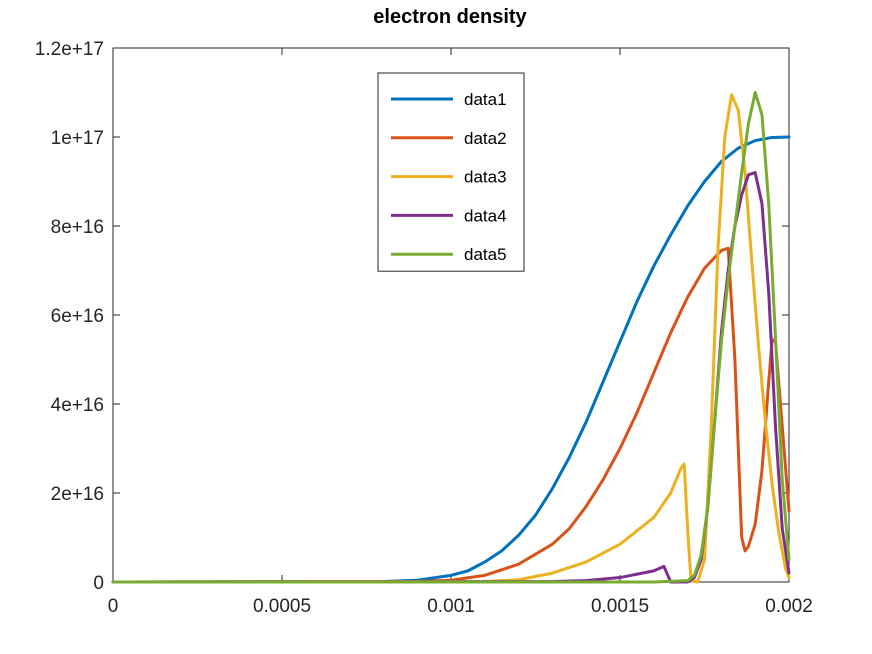  Describe the element at coordinates (77, 494) in the screenshot. I see `y-tick-label: 2e+16` at that location.